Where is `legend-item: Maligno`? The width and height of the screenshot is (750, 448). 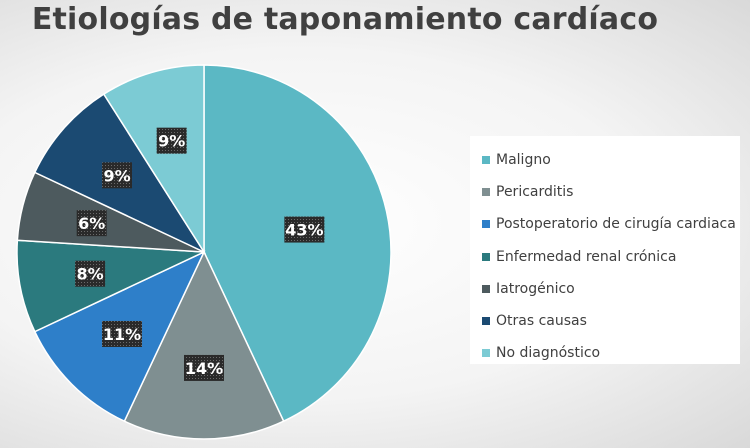 legend-item: Maligno is located at coordinates (611, 160).